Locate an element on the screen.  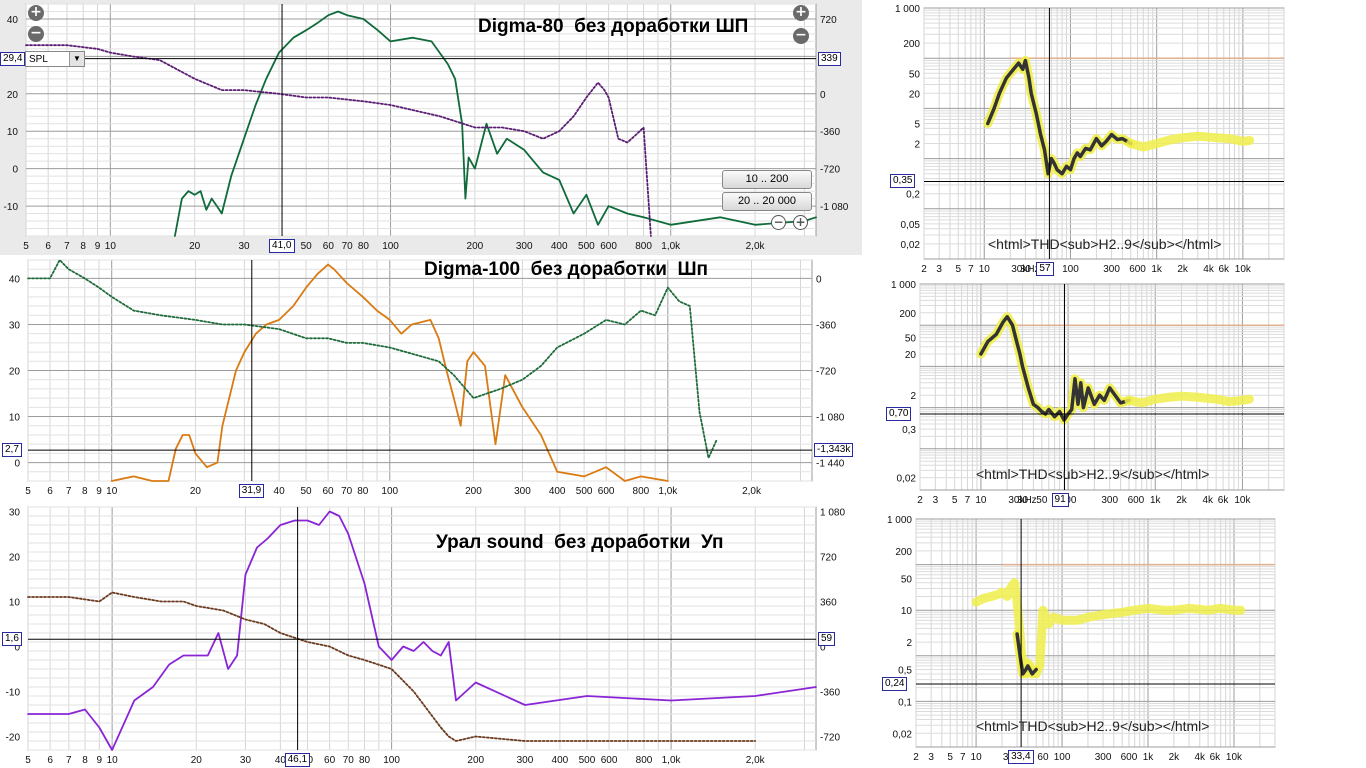
zoom-in-right-button: + is located at coordinates (801, 13).